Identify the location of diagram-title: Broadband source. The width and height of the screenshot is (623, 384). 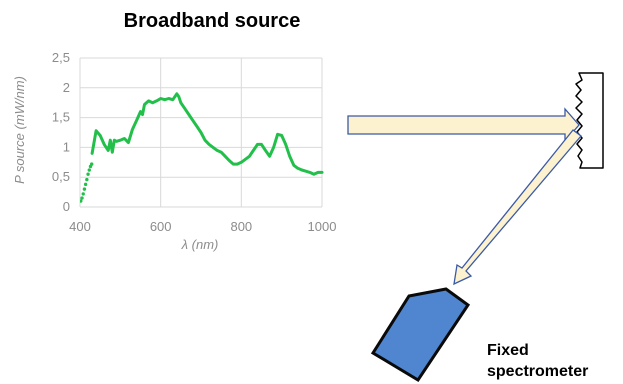
(212, 21).